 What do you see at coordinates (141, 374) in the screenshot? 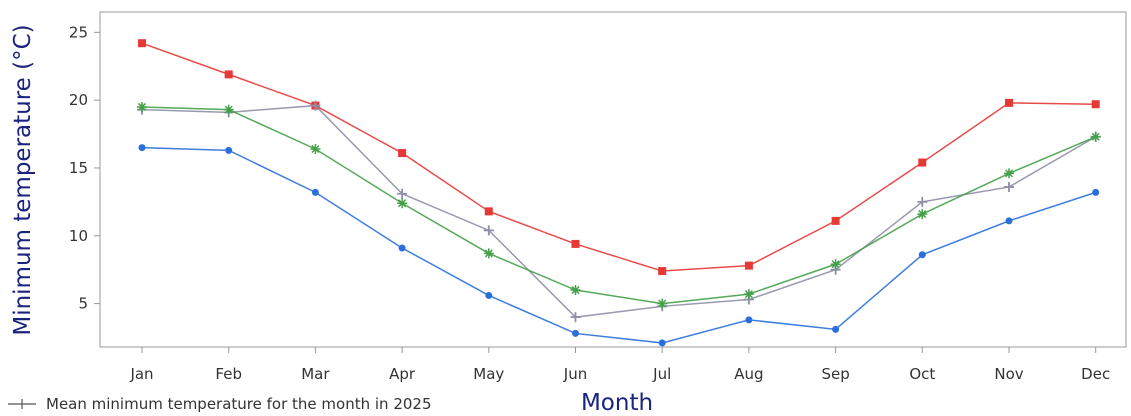
I see `x-tick-label: Jan` at bounding box center [141, 374].